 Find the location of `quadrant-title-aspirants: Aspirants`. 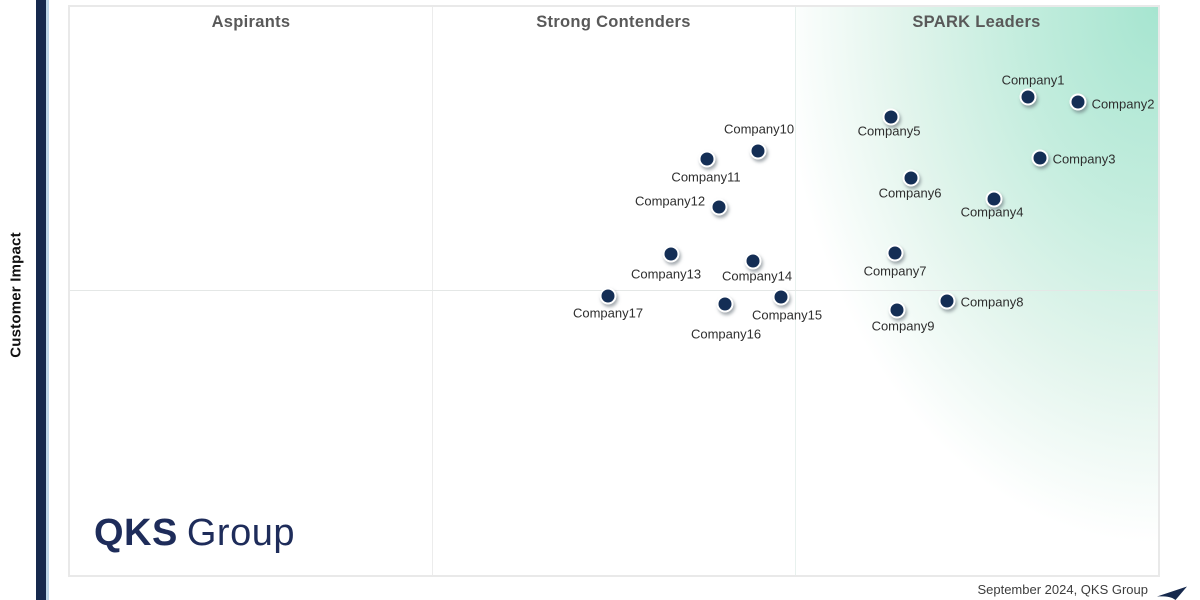

quadrant-title-aspirants: Aspirants is located at coordinates (251, 22).